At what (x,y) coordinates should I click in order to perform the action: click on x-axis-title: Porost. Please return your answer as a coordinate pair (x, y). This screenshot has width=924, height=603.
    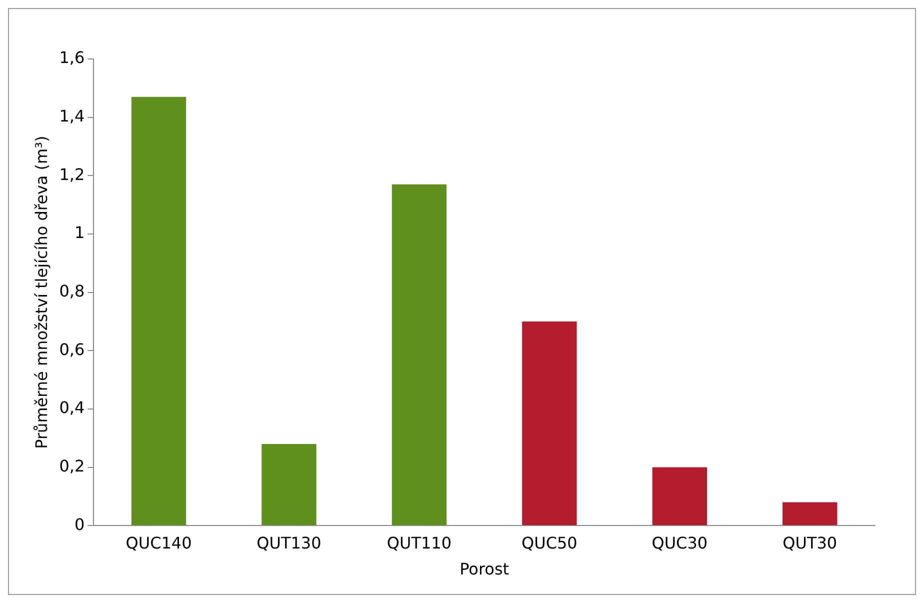
    Looking at the image, I should click on (485, 569).